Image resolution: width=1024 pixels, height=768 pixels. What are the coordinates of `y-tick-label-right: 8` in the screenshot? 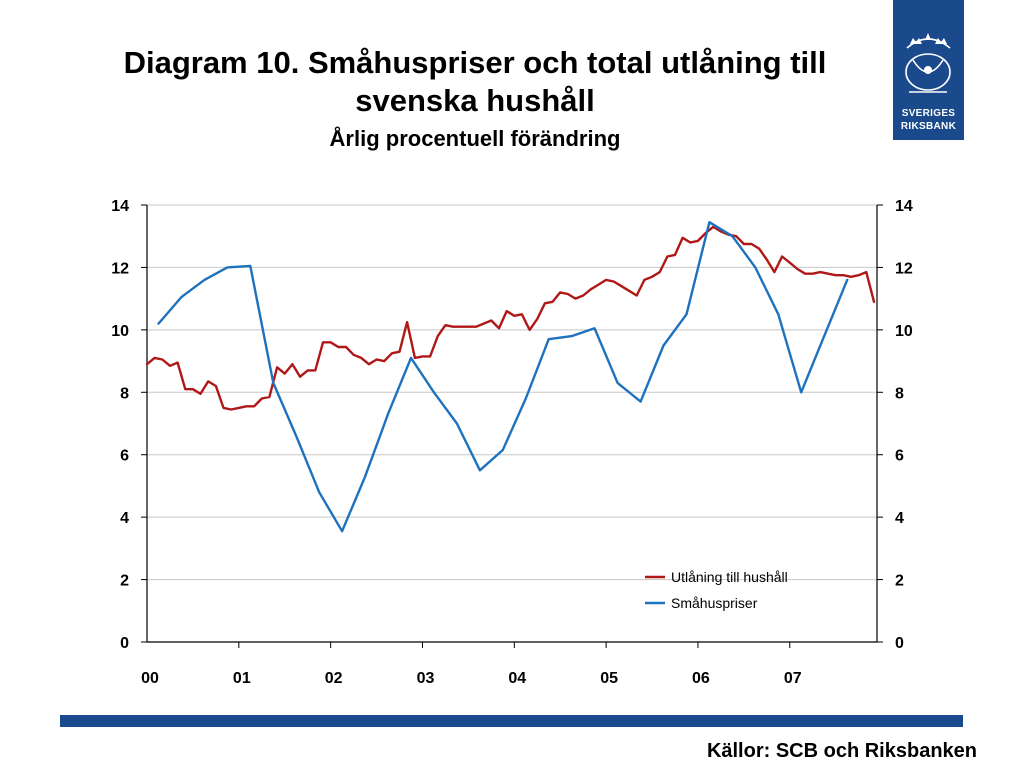 It's located at (899, 393).